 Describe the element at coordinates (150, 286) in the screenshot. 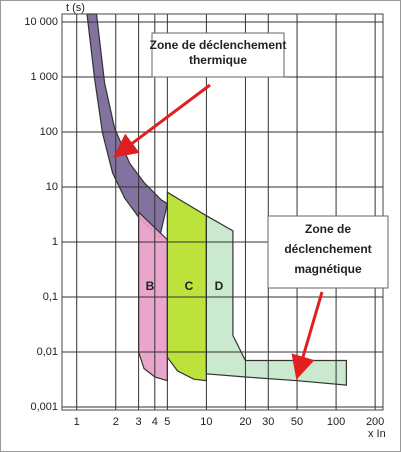

I see `zone-label: B` at that location.